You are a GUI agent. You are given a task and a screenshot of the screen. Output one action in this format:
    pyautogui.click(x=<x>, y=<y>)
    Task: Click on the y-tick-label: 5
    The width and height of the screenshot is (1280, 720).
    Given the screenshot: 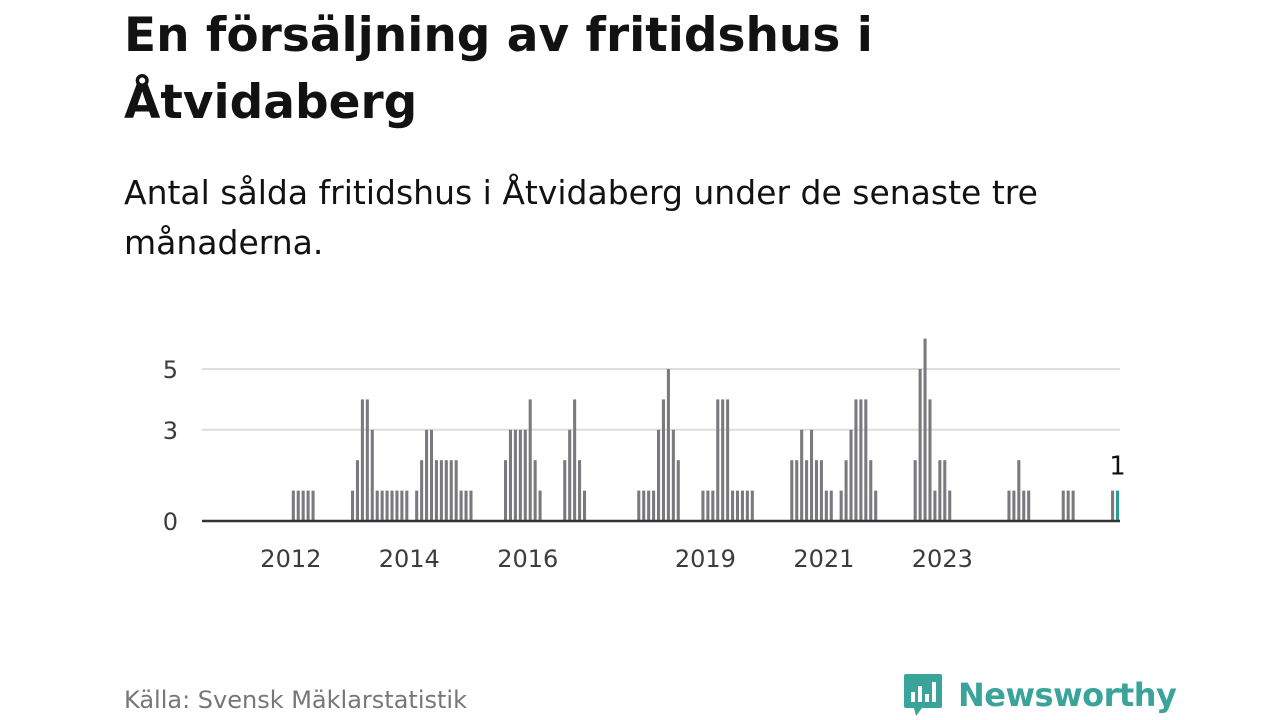 What is the action you would take?
    pyautogui.click(x=170, y=370)
    